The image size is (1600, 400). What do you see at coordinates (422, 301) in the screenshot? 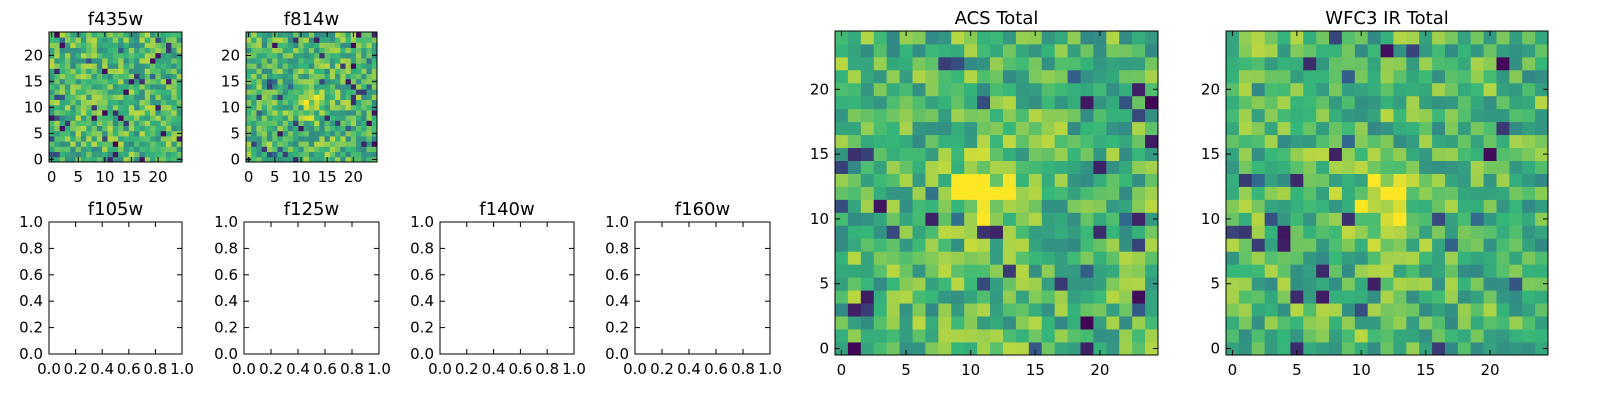
I see `y-tick-label: 0.4` at bounding box center [422, 301].